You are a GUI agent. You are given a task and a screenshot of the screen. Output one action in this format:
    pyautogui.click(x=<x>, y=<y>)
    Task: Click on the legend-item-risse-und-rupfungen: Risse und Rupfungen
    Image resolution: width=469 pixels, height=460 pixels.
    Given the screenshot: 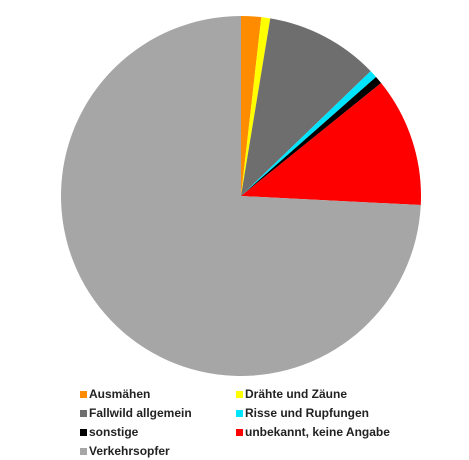 What is the action you would take?
    pyautogui.click(x=302, y=413)
    